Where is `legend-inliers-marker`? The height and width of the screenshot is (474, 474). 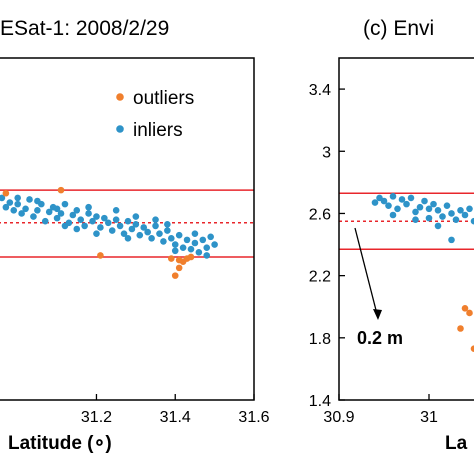 legend-inliers-marker is located at coordinates (120, 129).